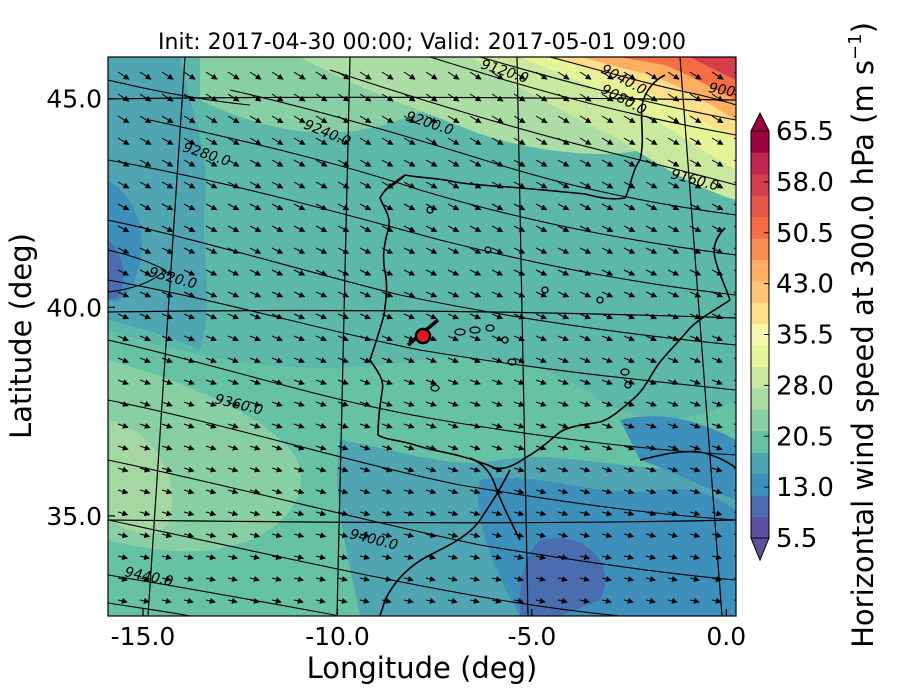 This screenshot has width=900, height=700. Describe the element at coordinates (423, 332) in the screenshot. I see `site-marker` at that location.